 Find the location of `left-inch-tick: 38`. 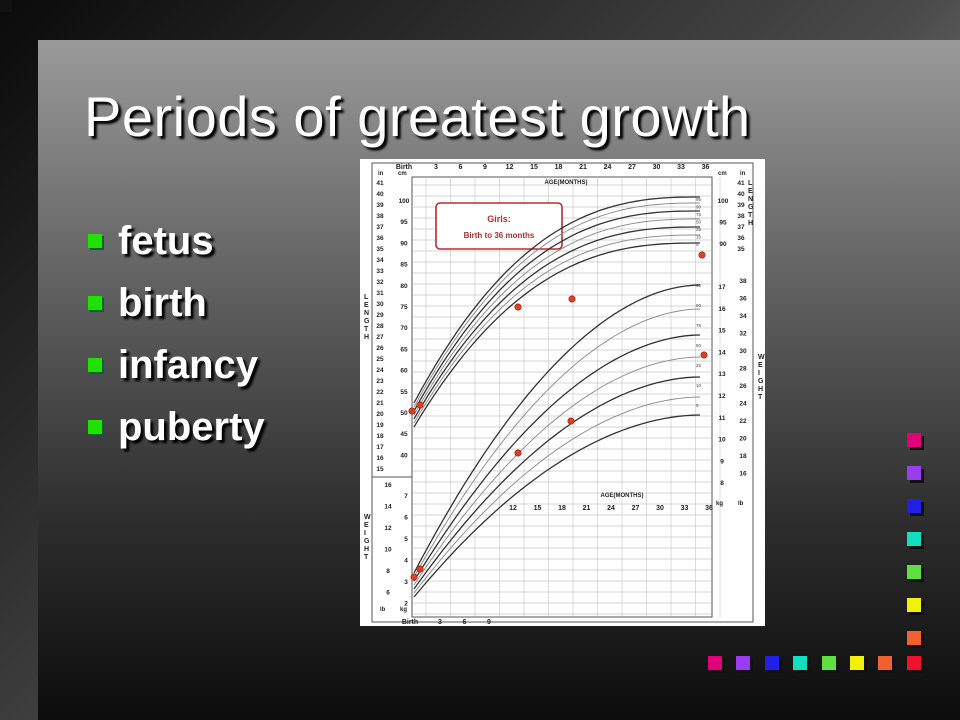

left-inch-tick: 38 is located at coordinates (380, 216).